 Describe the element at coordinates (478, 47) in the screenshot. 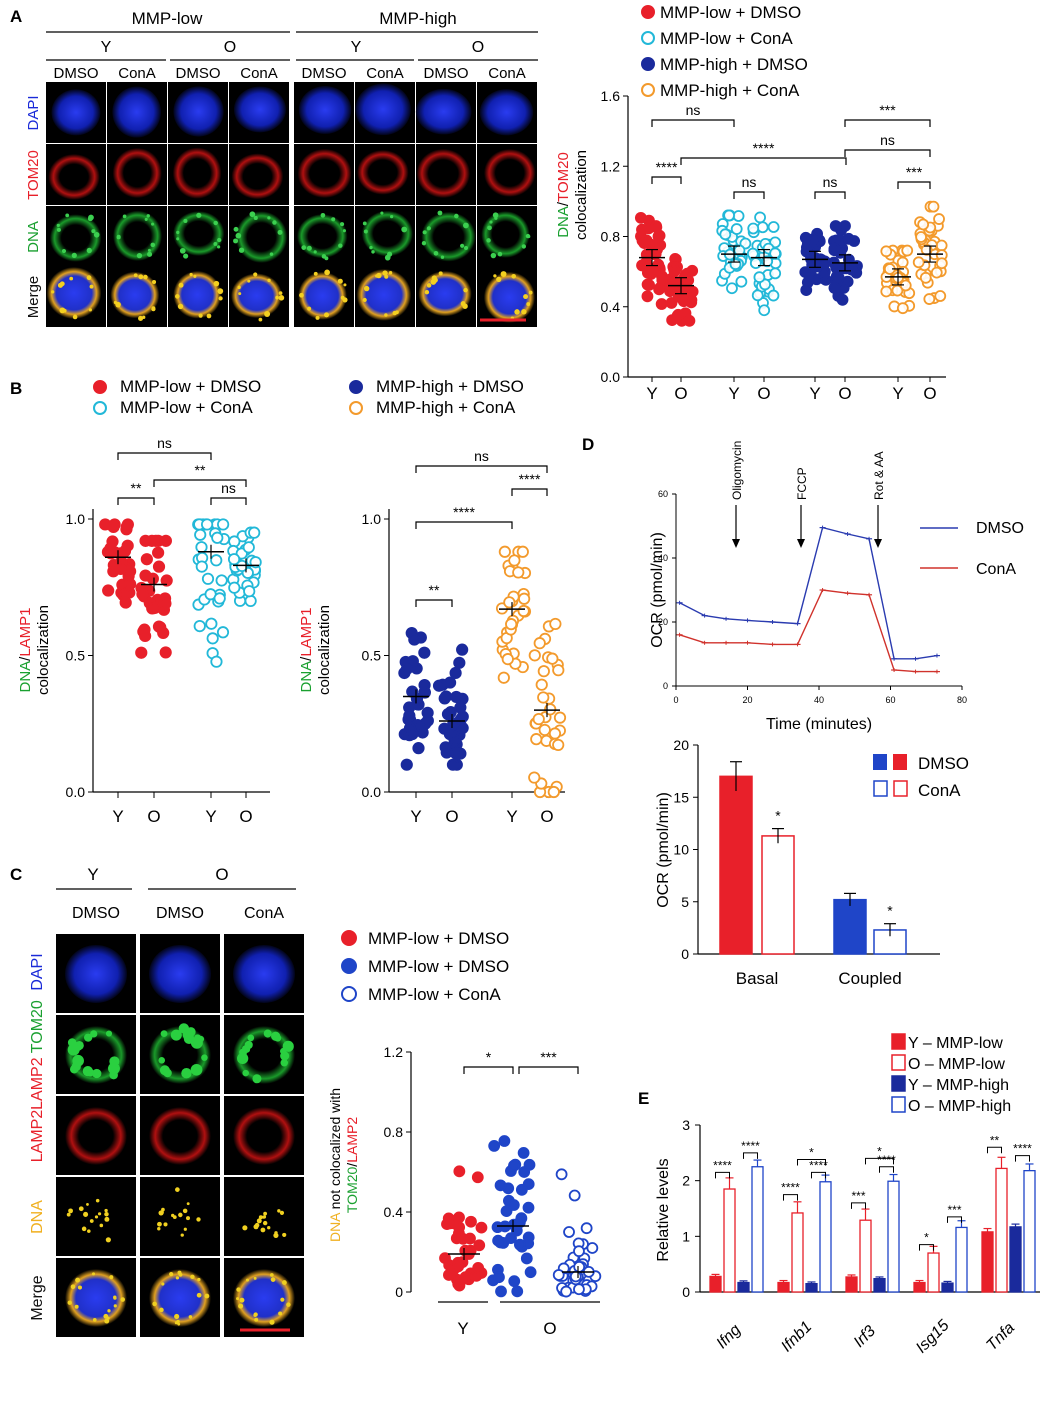

I see `a-age-label: O` at that location.